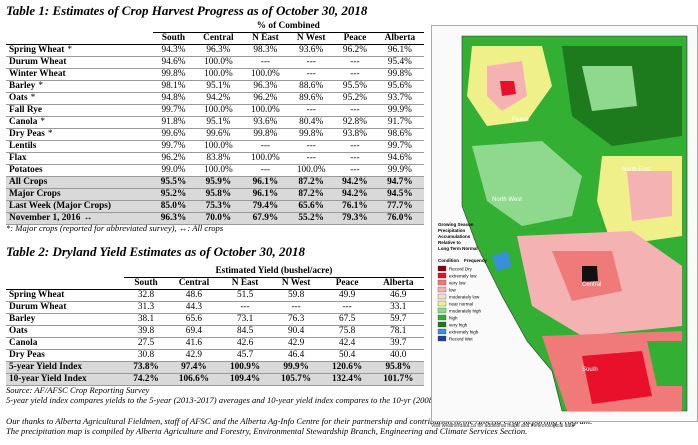 The width and height of the screenshot is (698, 445). I want to click on row-label: Oats, so click(18, 331).